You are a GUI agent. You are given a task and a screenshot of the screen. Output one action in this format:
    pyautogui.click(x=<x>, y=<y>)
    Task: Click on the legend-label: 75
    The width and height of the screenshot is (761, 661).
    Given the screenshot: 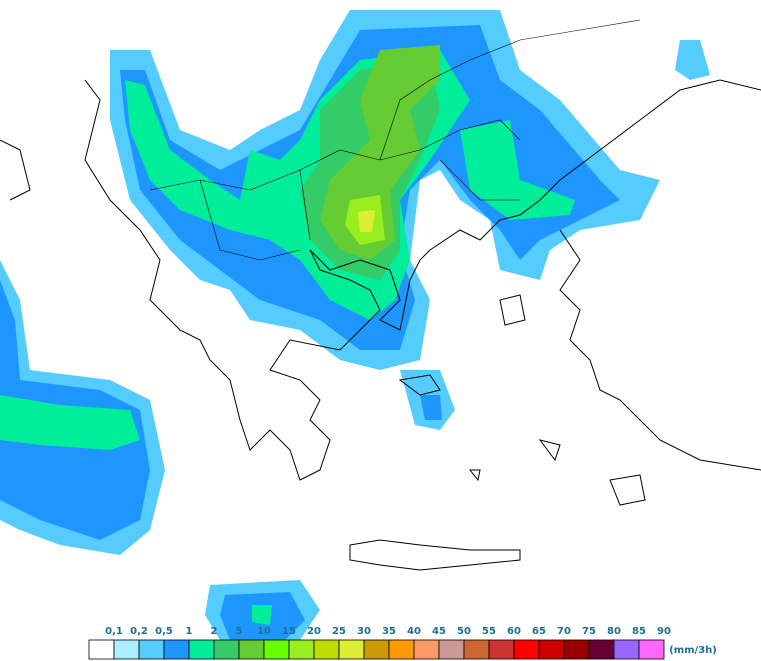 What is the action you would take?
    pyautogui.click(x=589, y=631)
    